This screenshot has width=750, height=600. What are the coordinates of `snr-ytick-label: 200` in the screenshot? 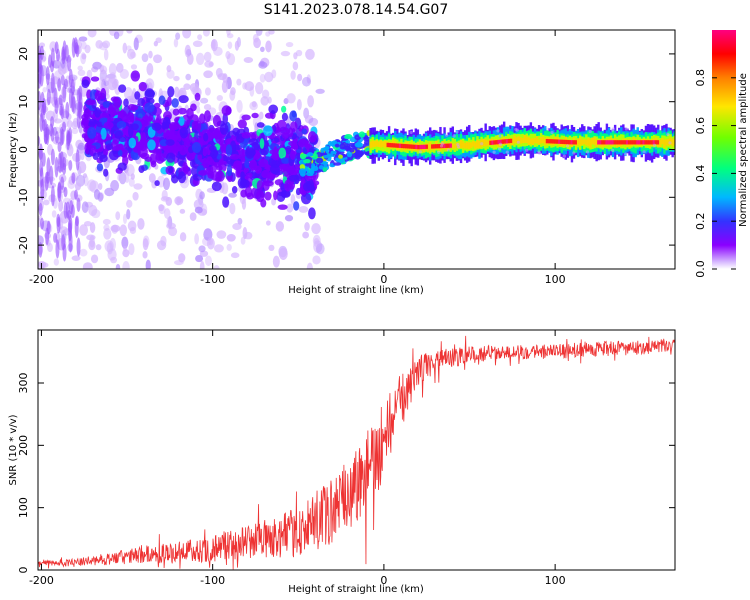 It's located at (23, 445).